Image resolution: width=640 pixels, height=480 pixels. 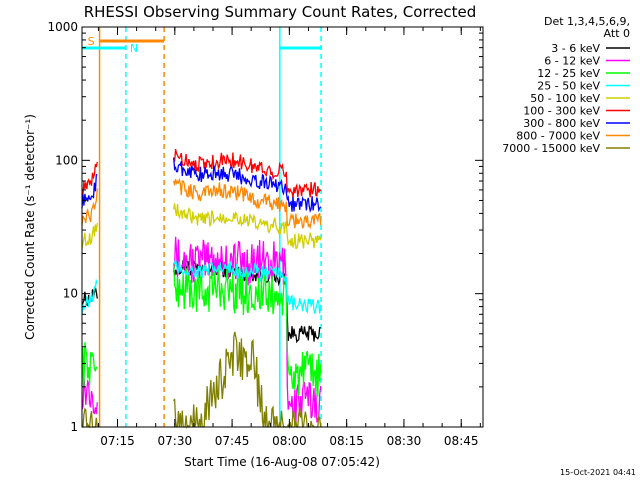 What do you see at coordinates (404, 441) in the screenshot?
I see `x-tick-label: 08:30` at bounding box center [404, 441].